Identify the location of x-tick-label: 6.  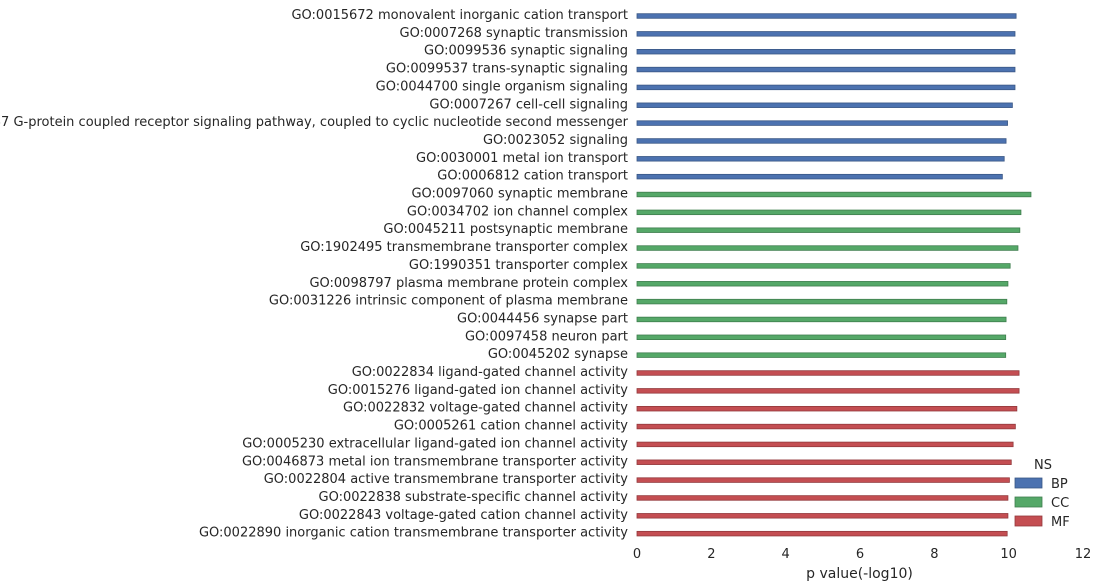
(860, 554).